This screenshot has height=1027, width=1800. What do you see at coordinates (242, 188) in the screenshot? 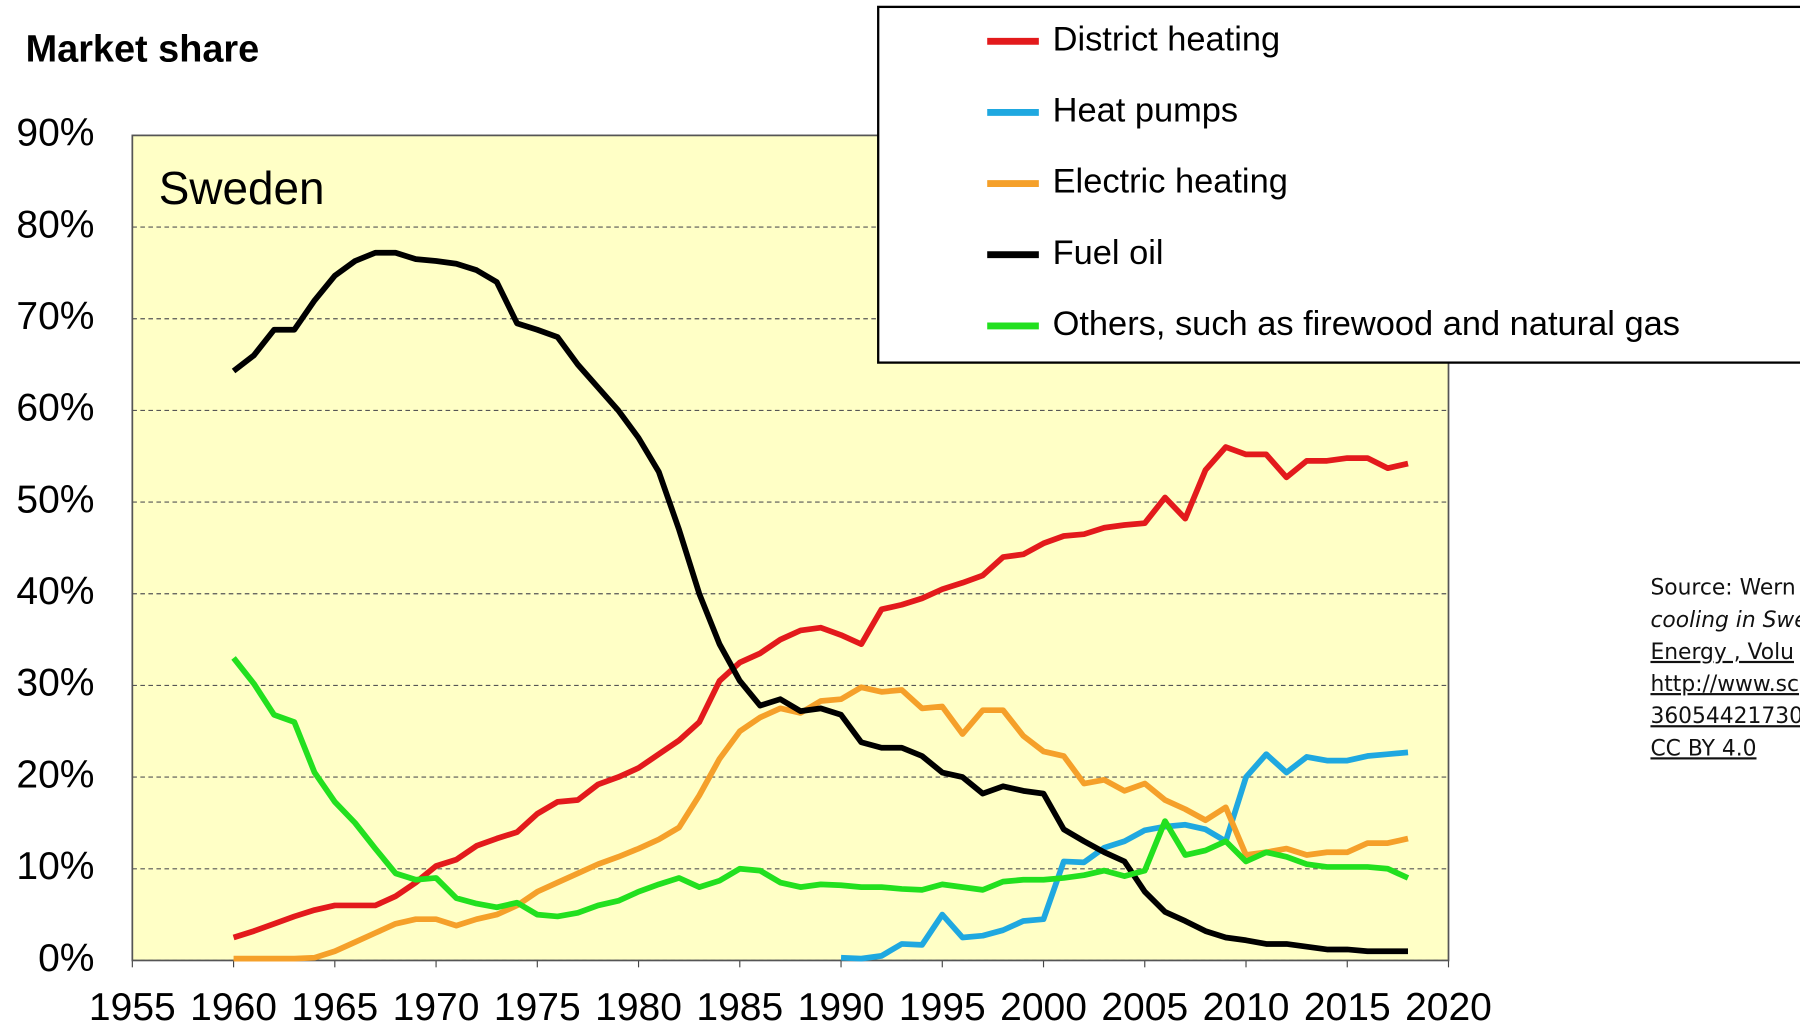
I see `subtitle: Sweden` at bounding box center [242, 188].